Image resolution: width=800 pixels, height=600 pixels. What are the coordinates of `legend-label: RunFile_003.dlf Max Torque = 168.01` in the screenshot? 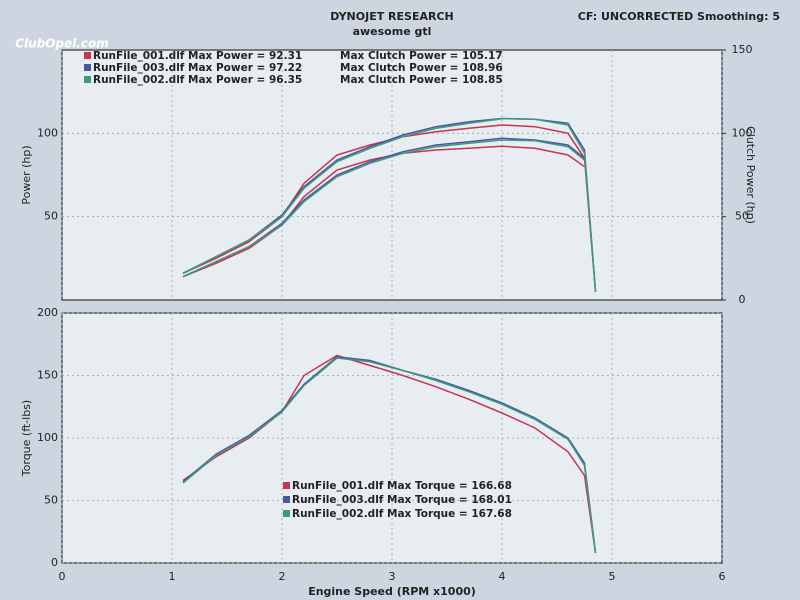 It's located at (402, 500).